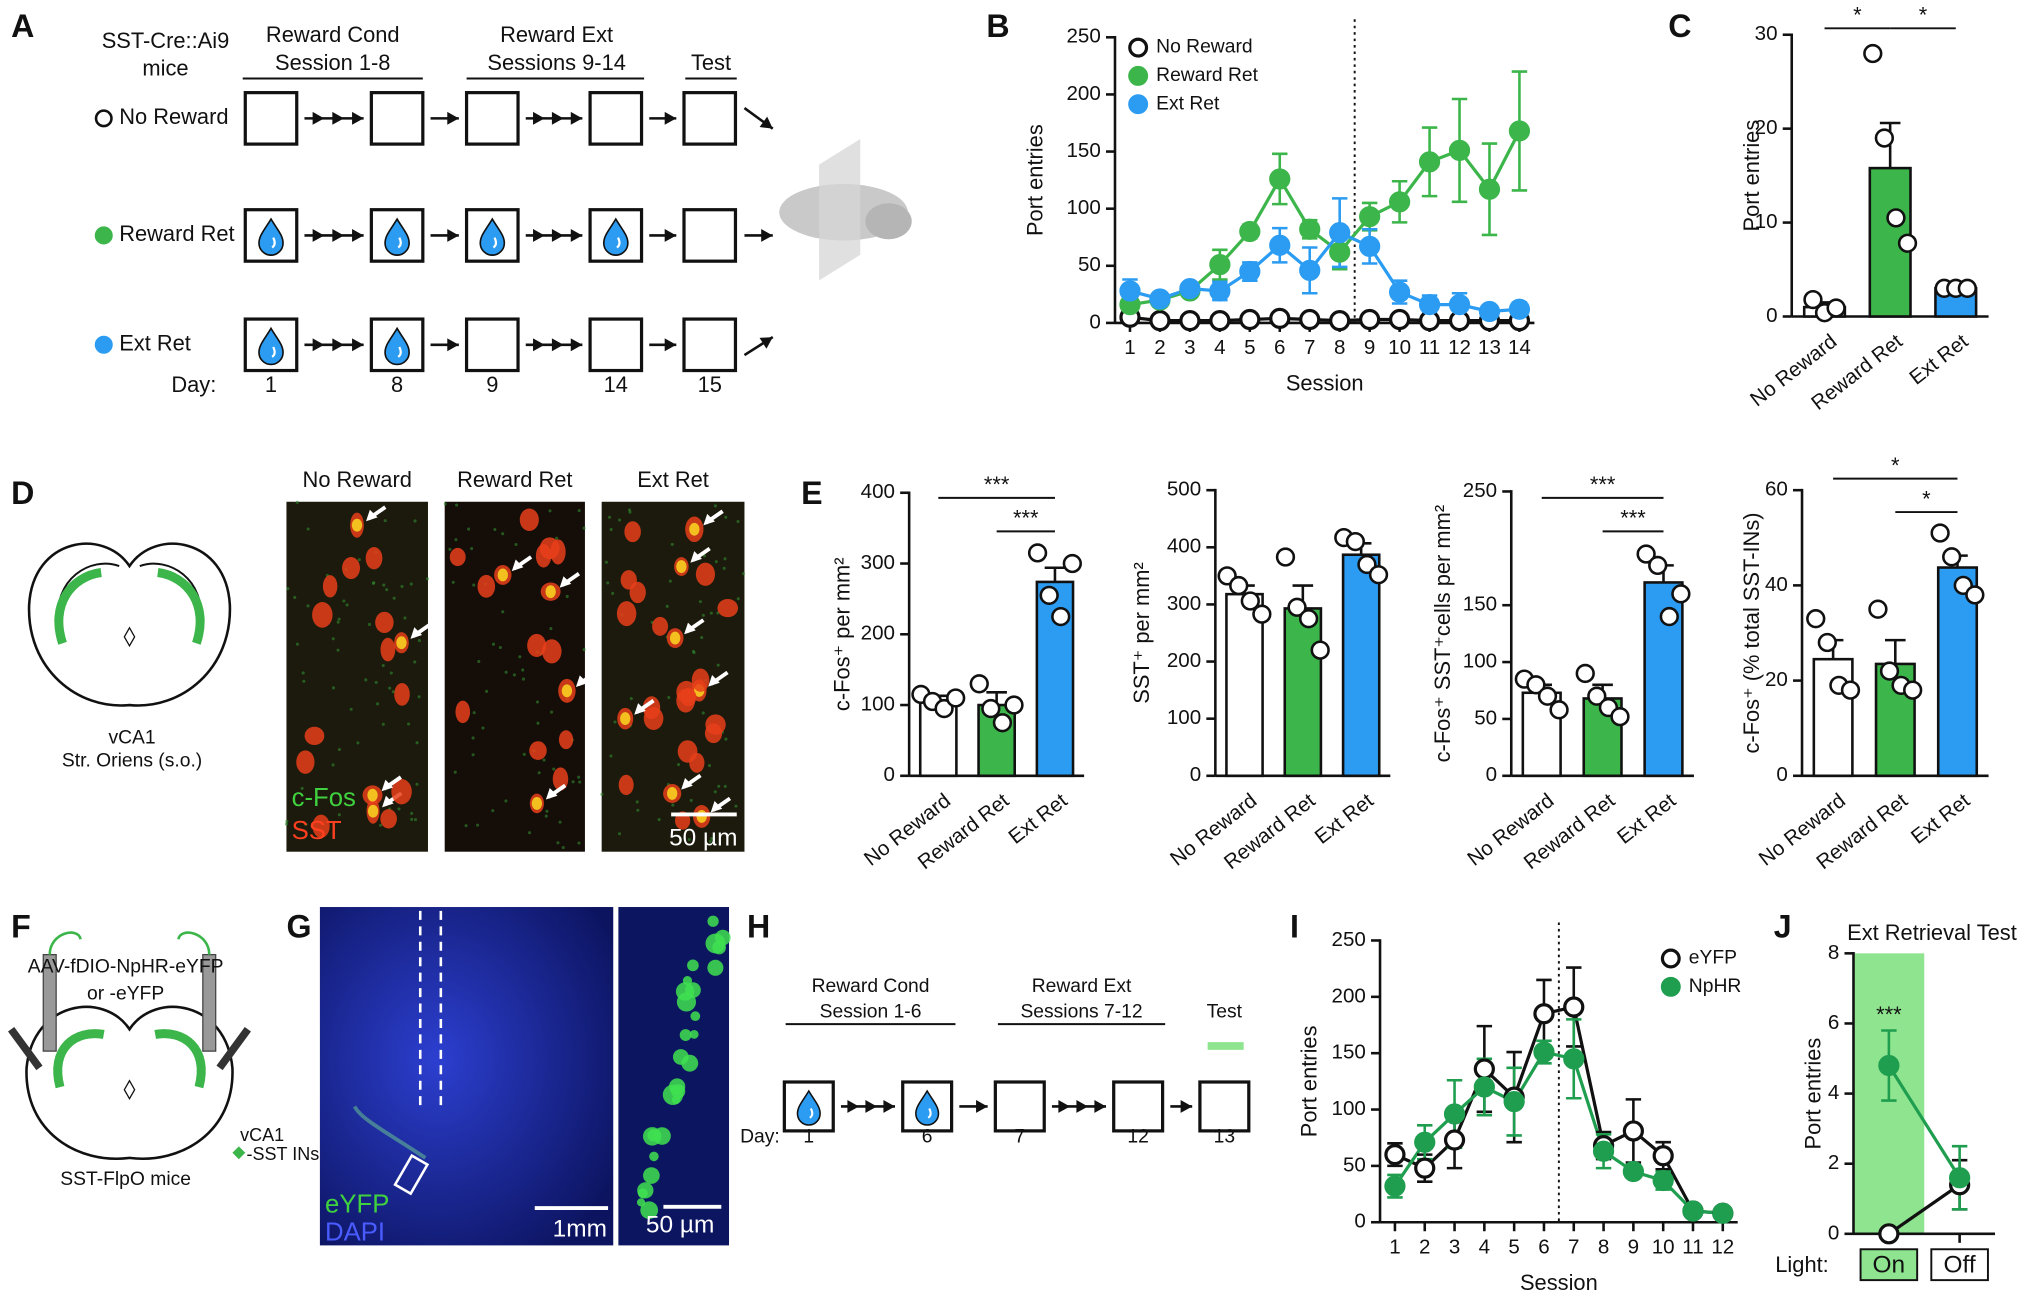 The image size is (2019, 1293). I want to click on x-tick-label: 1, so click(1394, 1246).